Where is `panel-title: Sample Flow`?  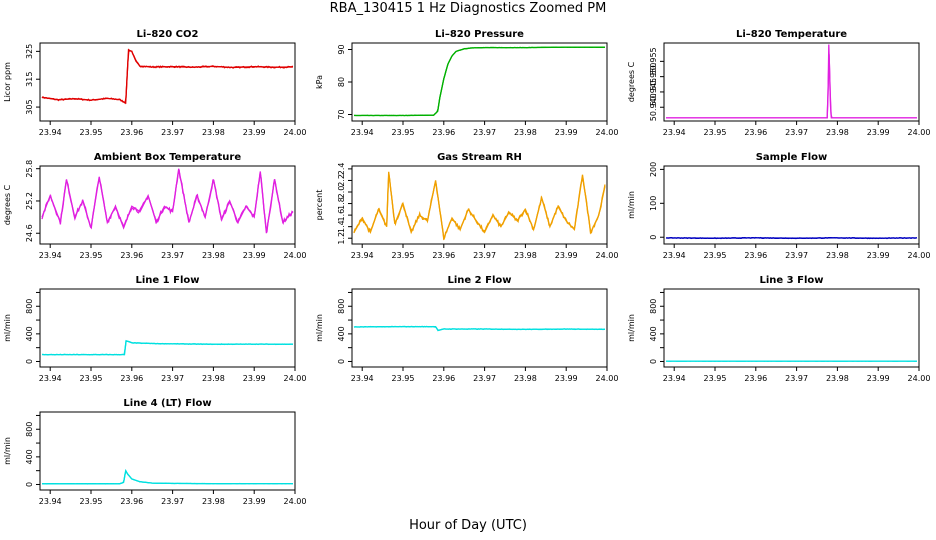
panel-title: Sample Flow is located at coordinates (792, 157).